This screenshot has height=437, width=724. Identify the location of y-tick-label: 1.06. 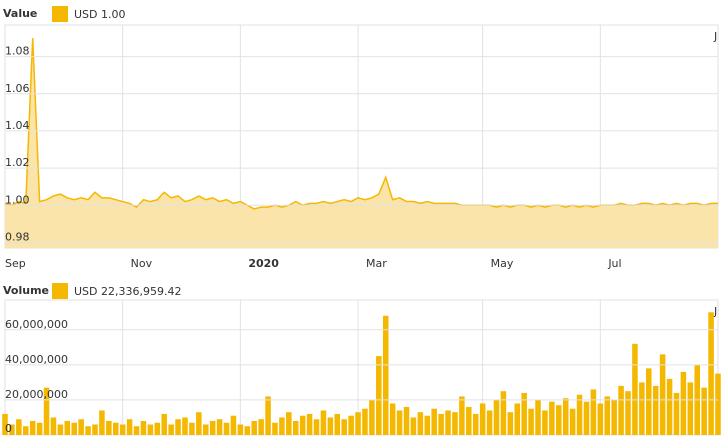
(17, 88).